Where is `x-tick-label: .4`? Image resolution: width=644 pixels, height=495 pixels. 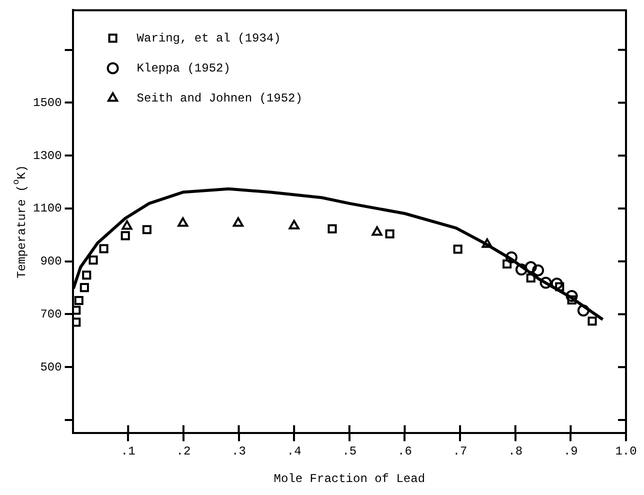 x-tick-label: .4 is located at coordinates (294, 451).